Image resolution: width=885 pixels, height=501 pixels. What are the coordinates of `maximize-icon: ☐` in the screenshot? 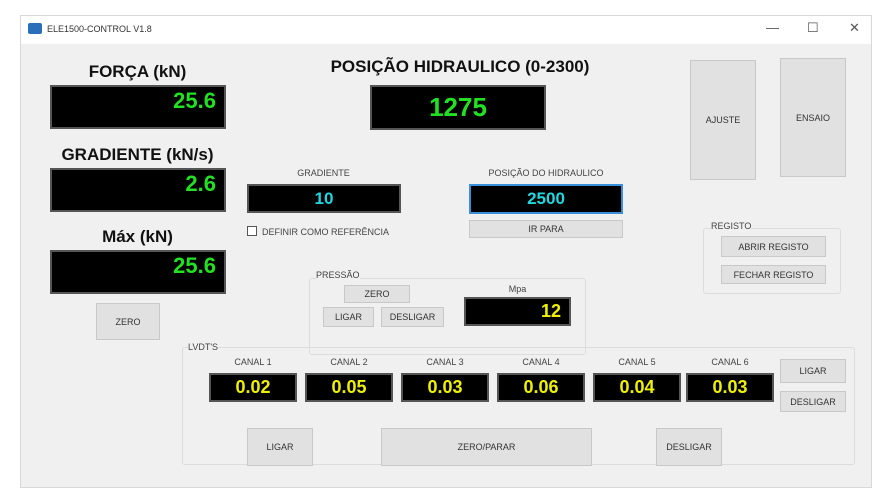 It's located at (813, 27).